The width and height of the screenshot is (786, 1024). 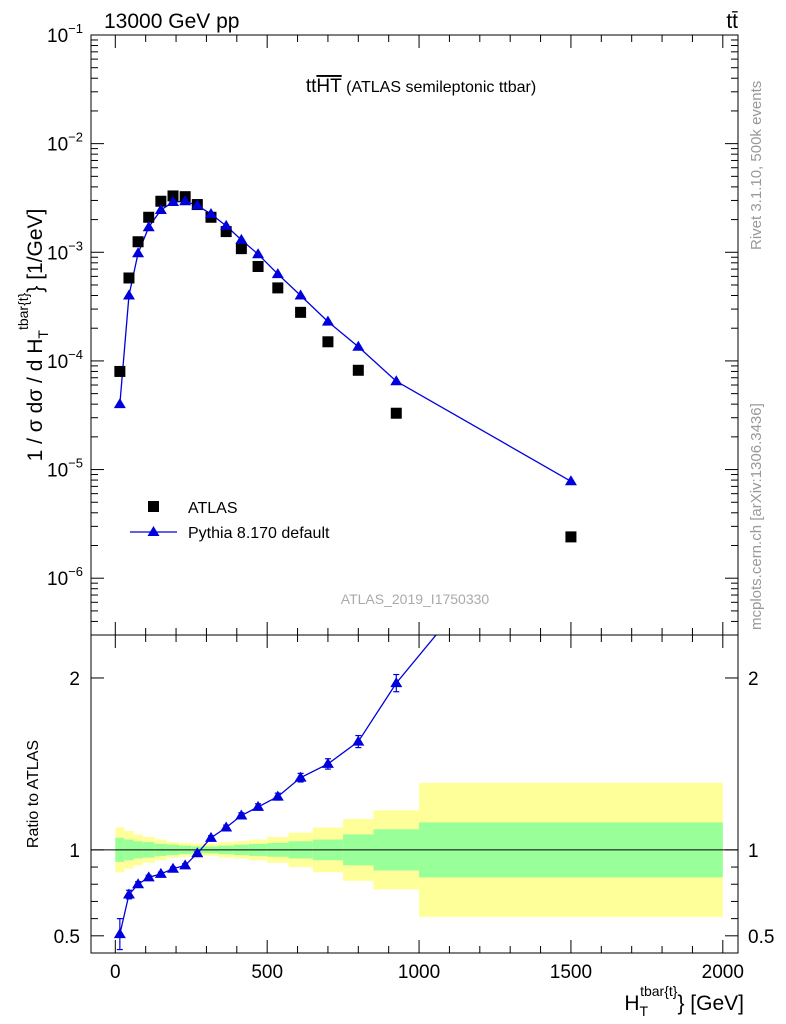 I want to click on main-y-tick-labels: 10−610−510−410−310−210−1, so click(x=65, y=305).